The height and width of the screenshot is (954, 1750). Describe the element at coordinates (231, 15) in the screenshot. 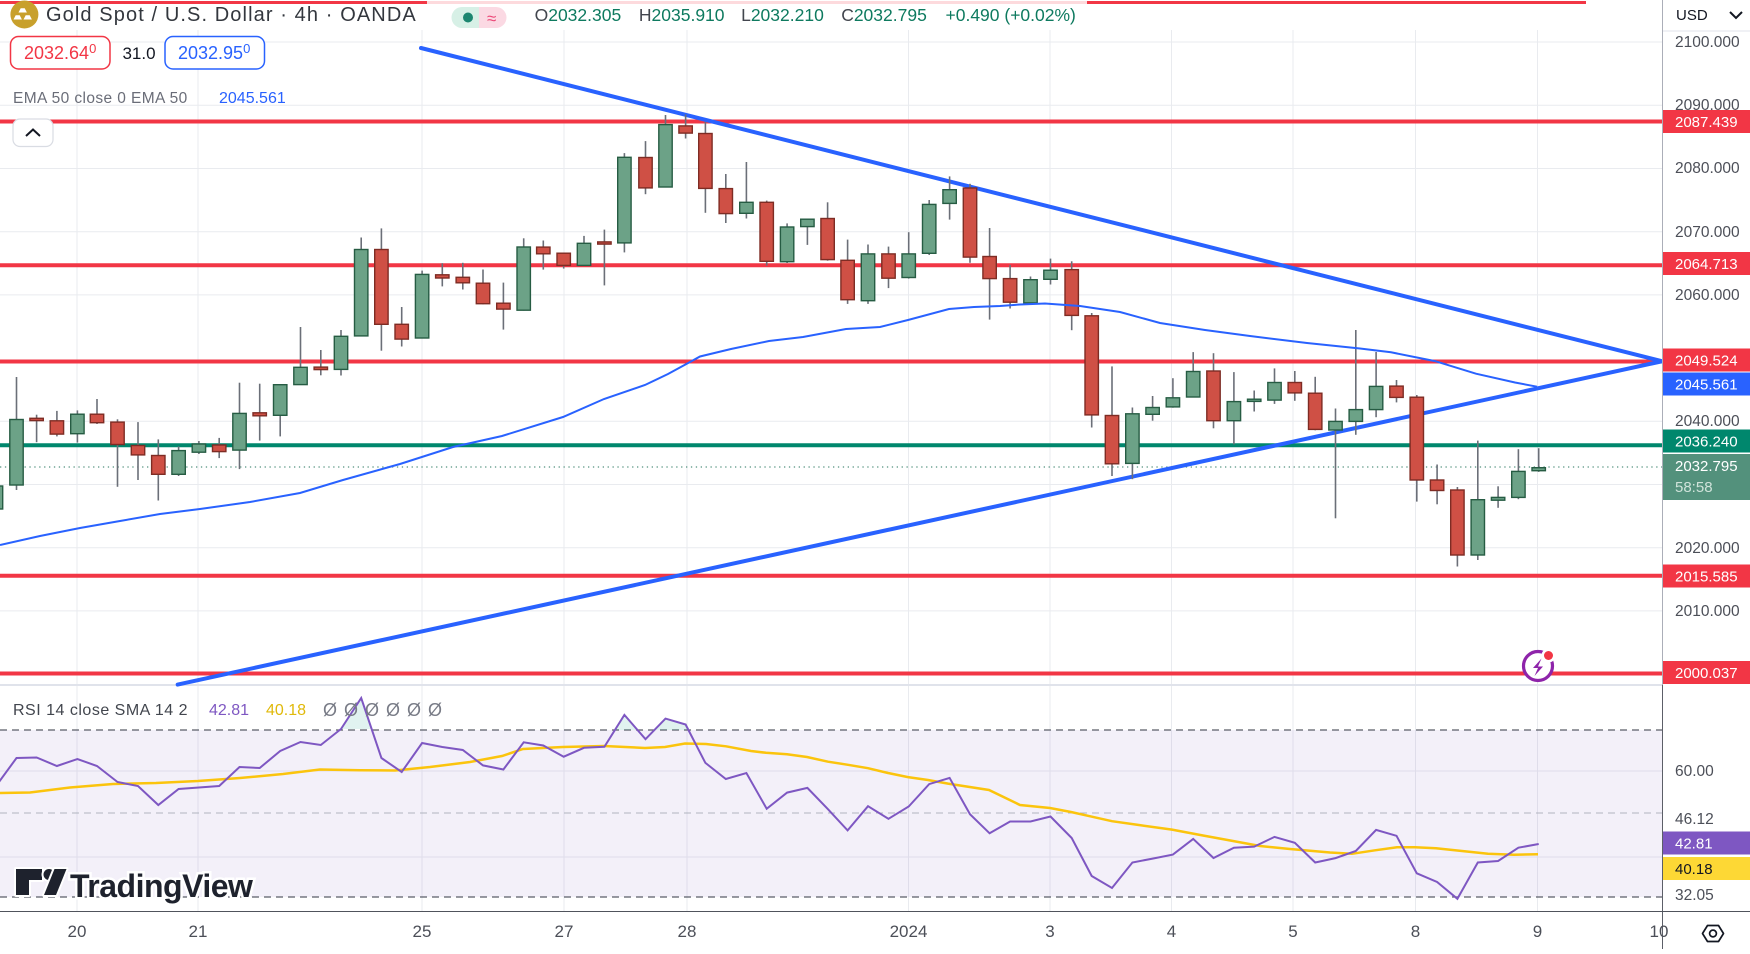

I see `svg-text:Gold Spot / U.S. Dollar · 4h ·: Gold Spot / U.S. Dollar · 4h · OANDA` at that location.